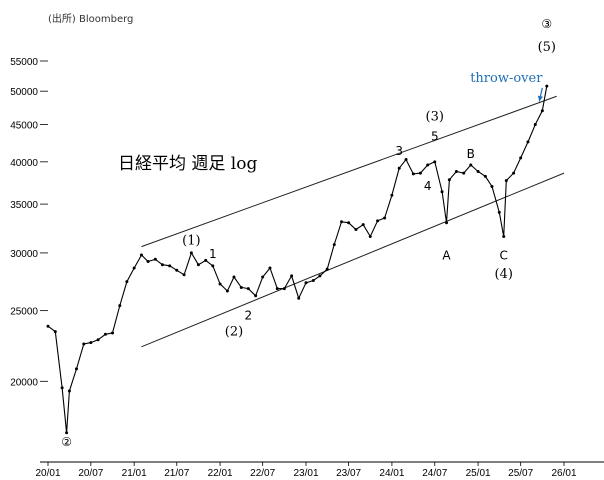 The image size is (604, 480). I want to click on y-tick-label: 20000, so click(24, 382).